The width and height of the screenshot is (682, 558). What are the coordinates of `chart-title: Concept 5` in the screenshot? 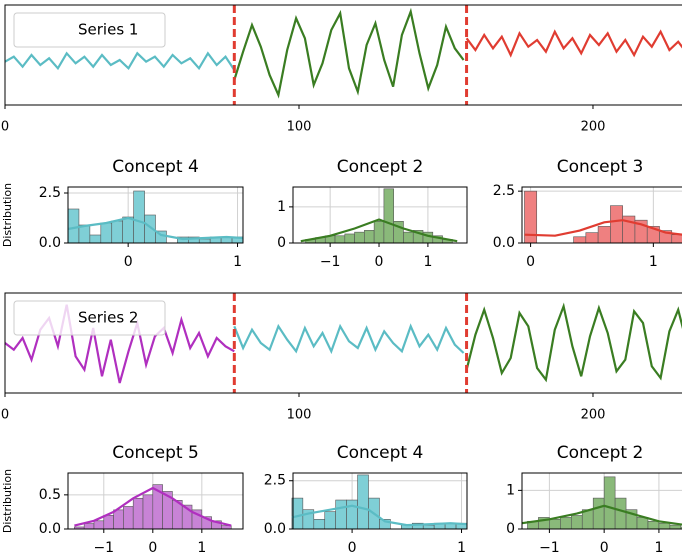 It's located at (155, 453).